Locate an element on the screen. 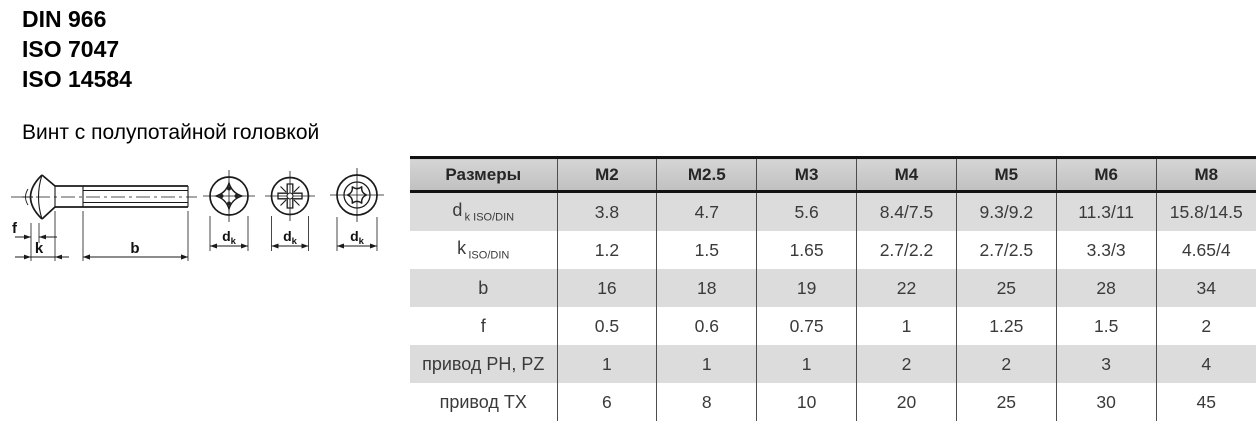  header-cell-M3: M3 is located at coordinates (806, 174).